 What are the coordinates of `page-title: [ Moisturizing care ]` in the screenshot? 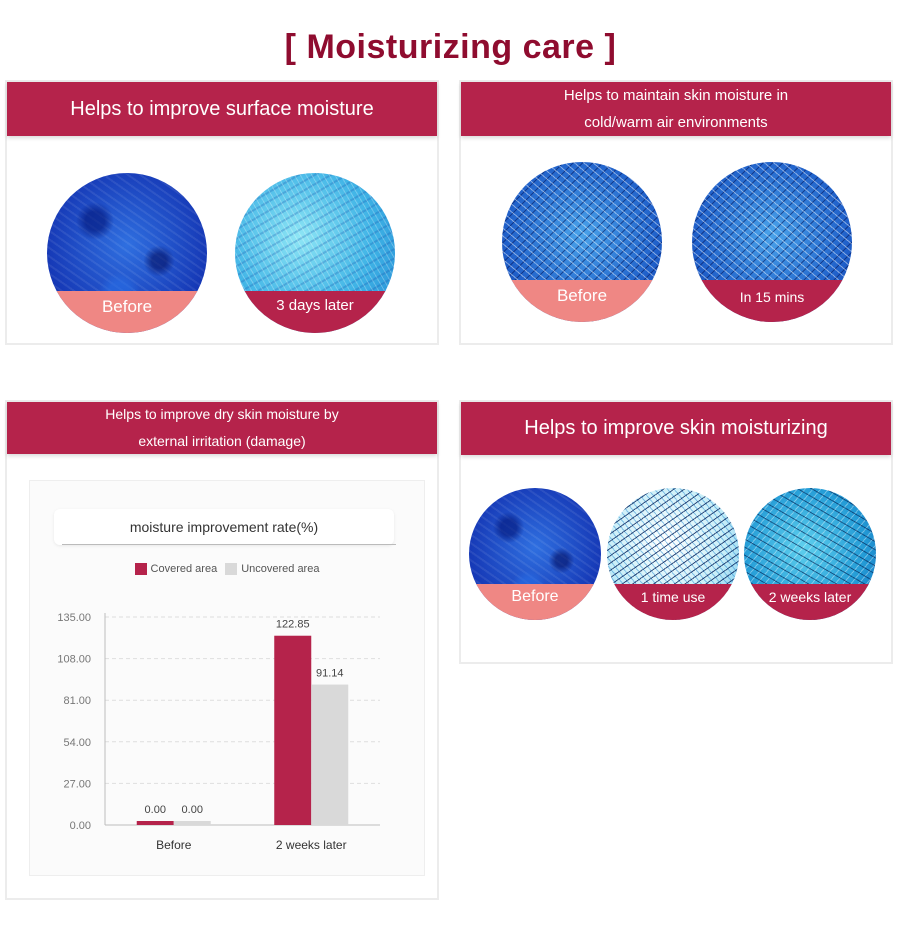 It's located at (450, 47).